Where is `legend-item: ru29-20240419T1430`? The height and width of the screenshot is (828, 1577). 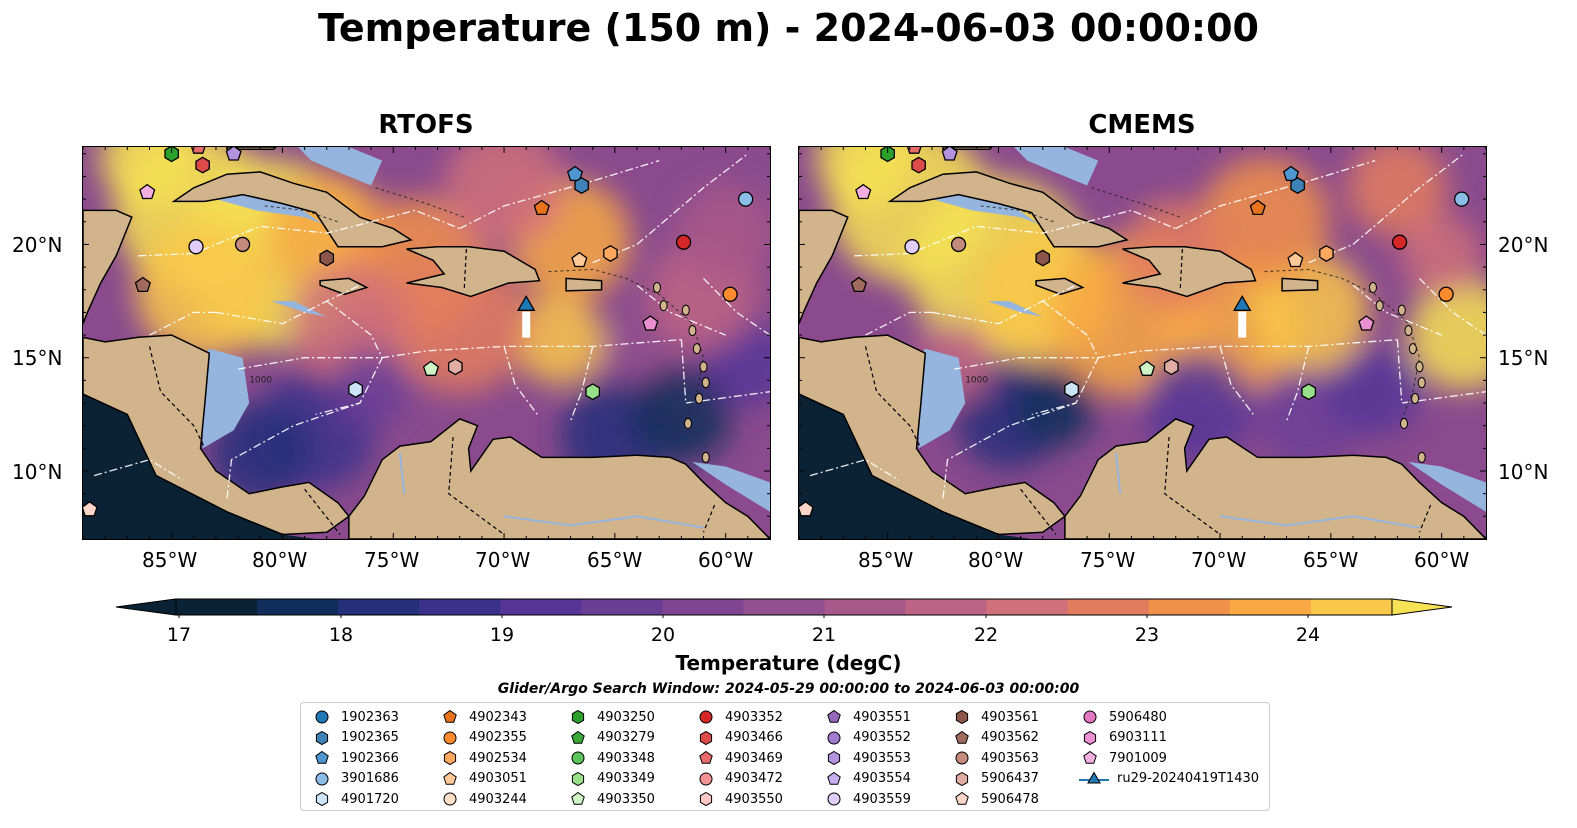 legend-item: ru29-20240419T1430 is located at coordinates (1169, 779).